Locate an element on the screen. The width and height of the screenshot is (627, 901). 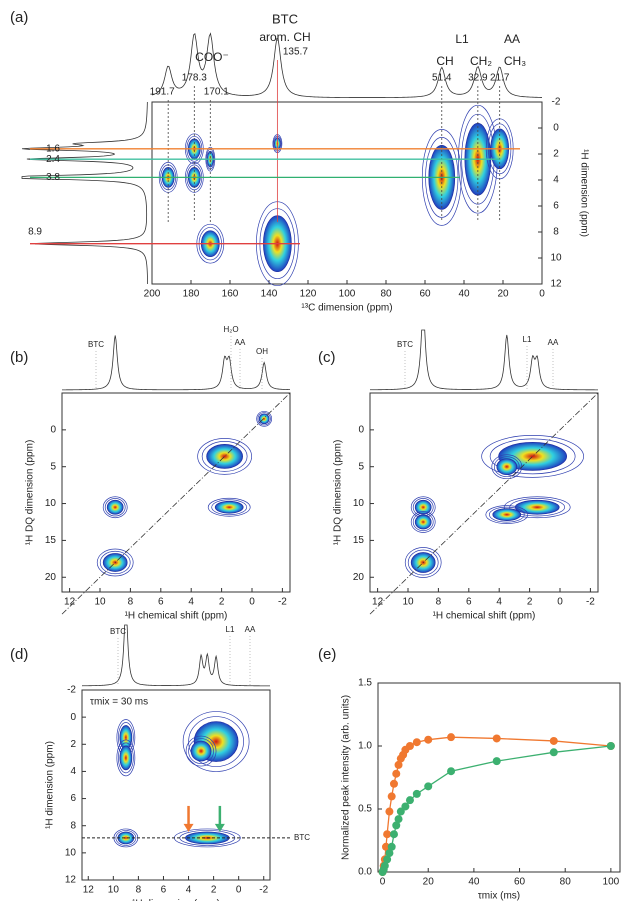
spectrum-label: L1 is located at coordinates (230, 629).